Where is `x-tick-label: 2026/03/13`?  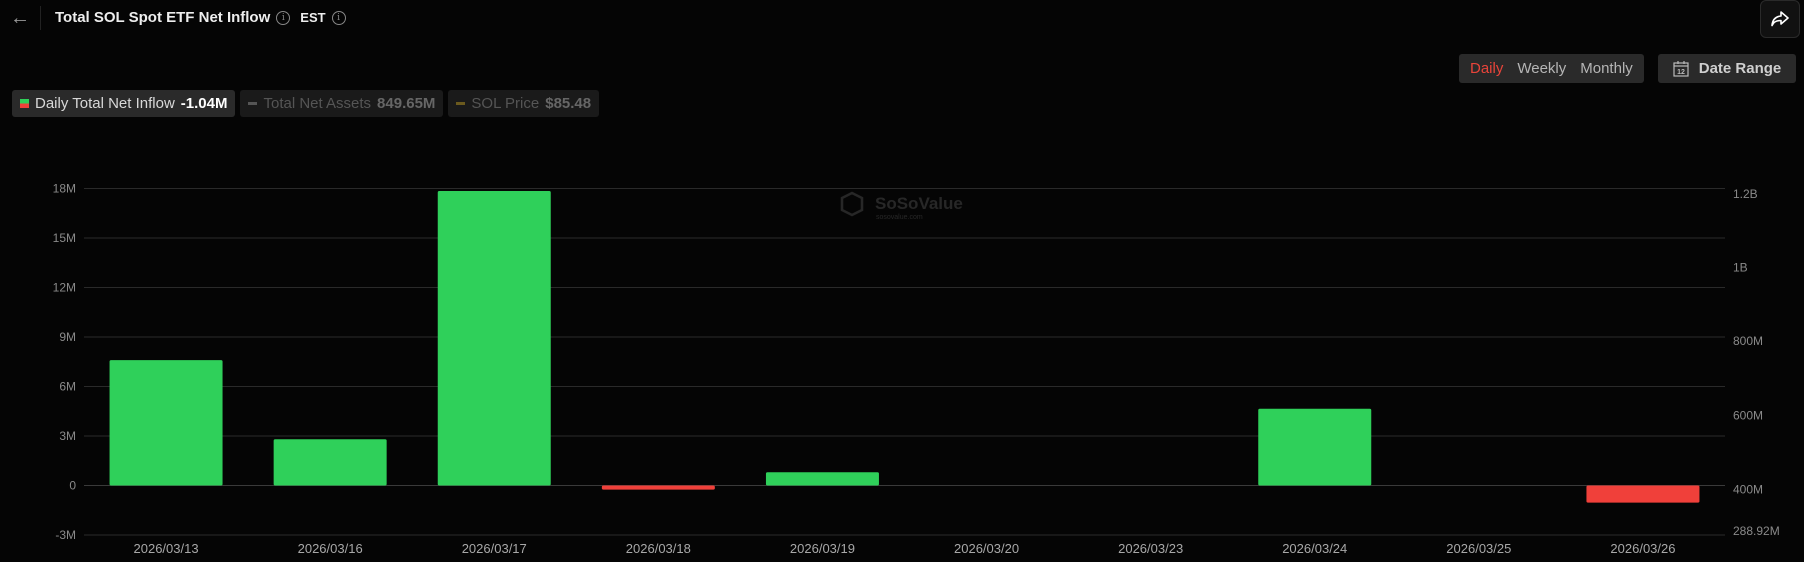
x-tick-label: 2026/03/13 is located at coordinates (166, 548).